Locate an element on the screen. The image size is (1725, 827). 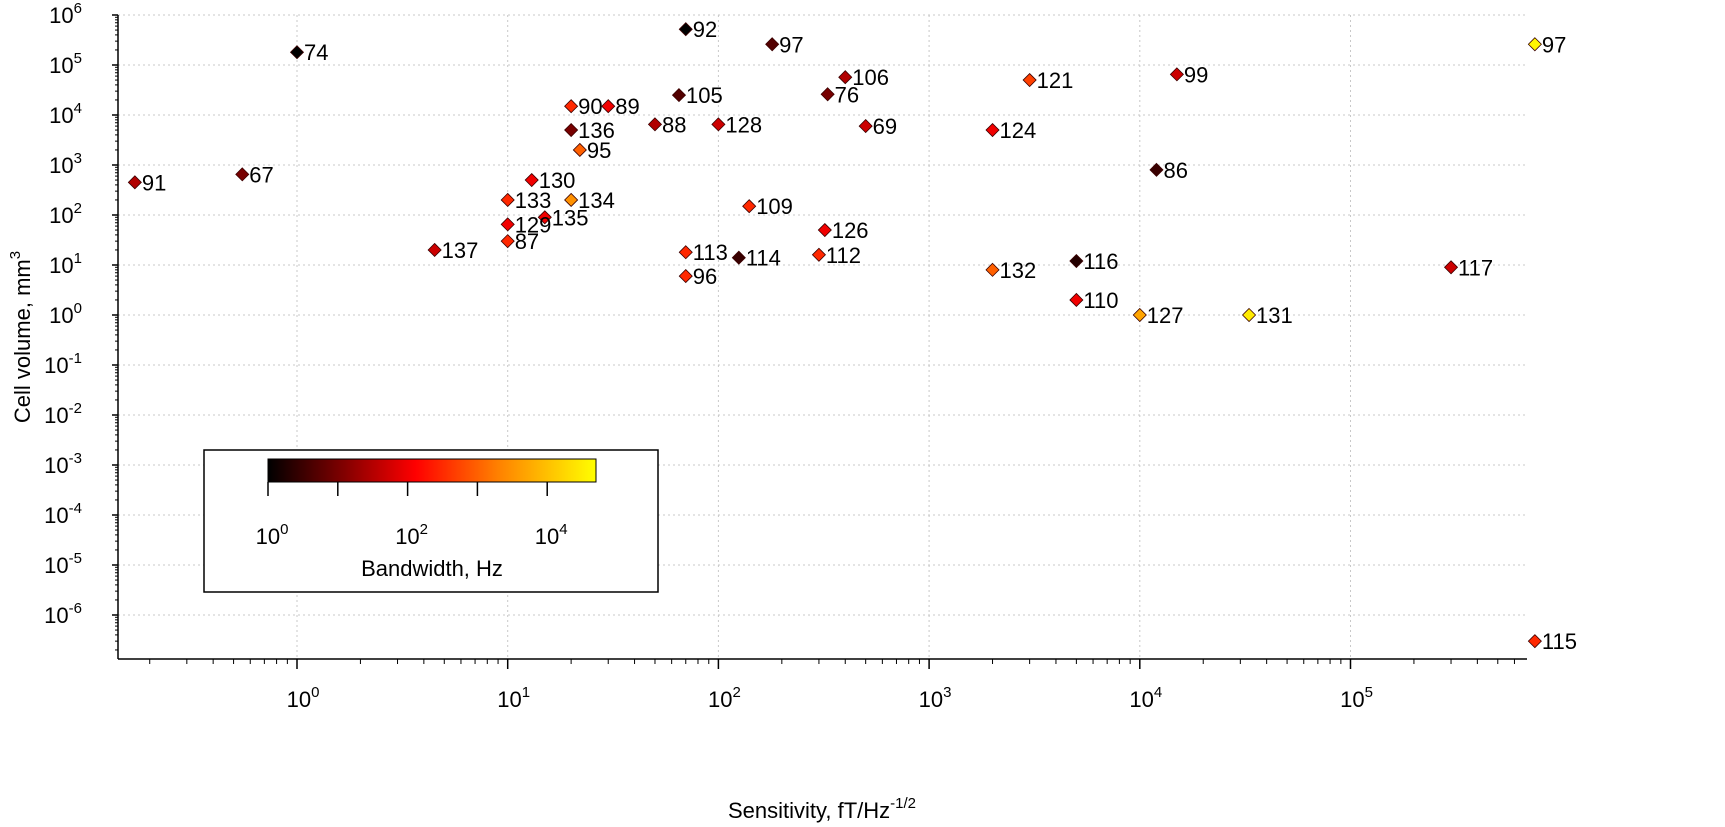
data-point: 132 is located at coordinates (1011, 270).